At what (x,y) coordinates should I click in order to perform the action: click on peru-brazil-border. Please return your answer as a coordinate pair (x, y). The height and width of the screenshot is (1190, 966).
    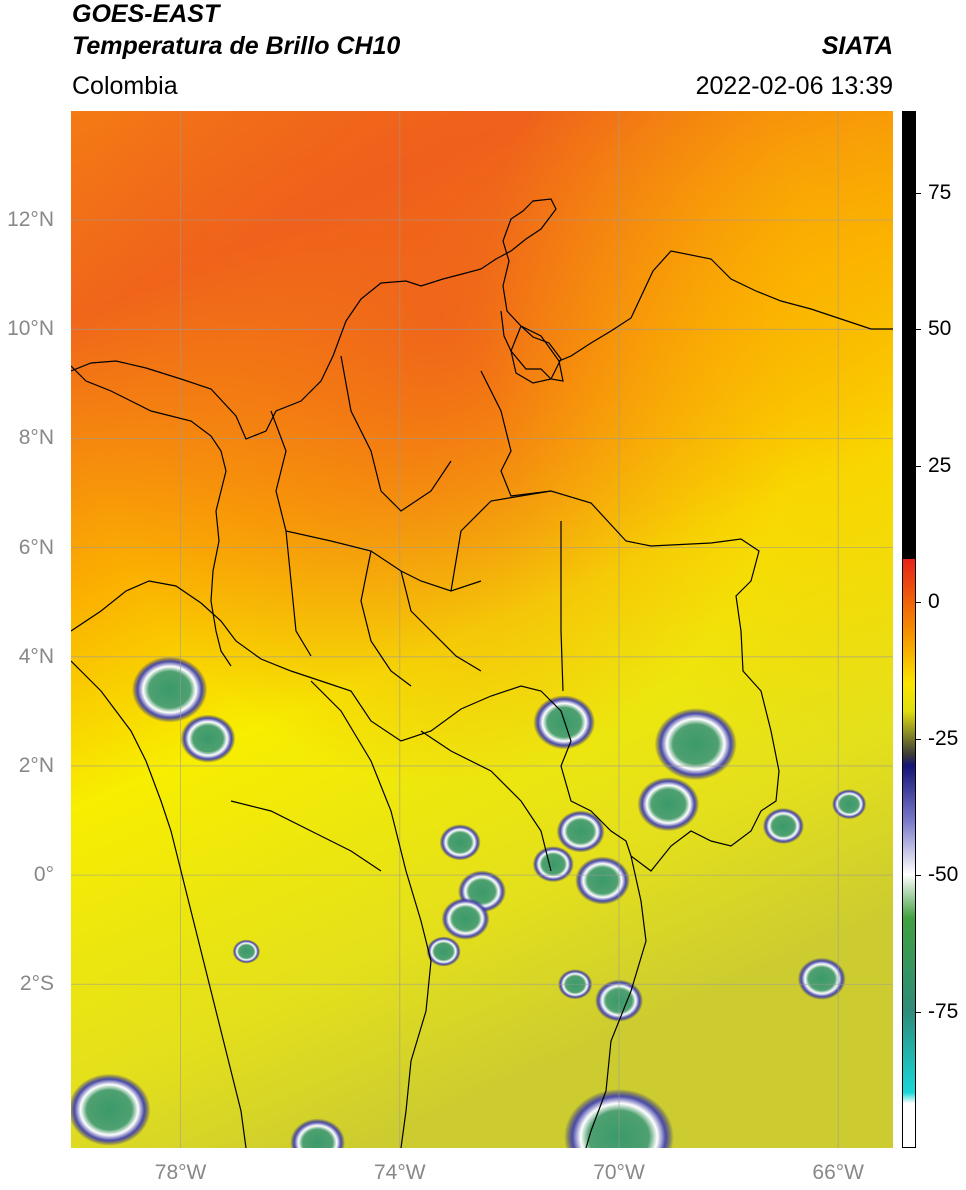
    Looking at the image, I should click on (616, 1001).